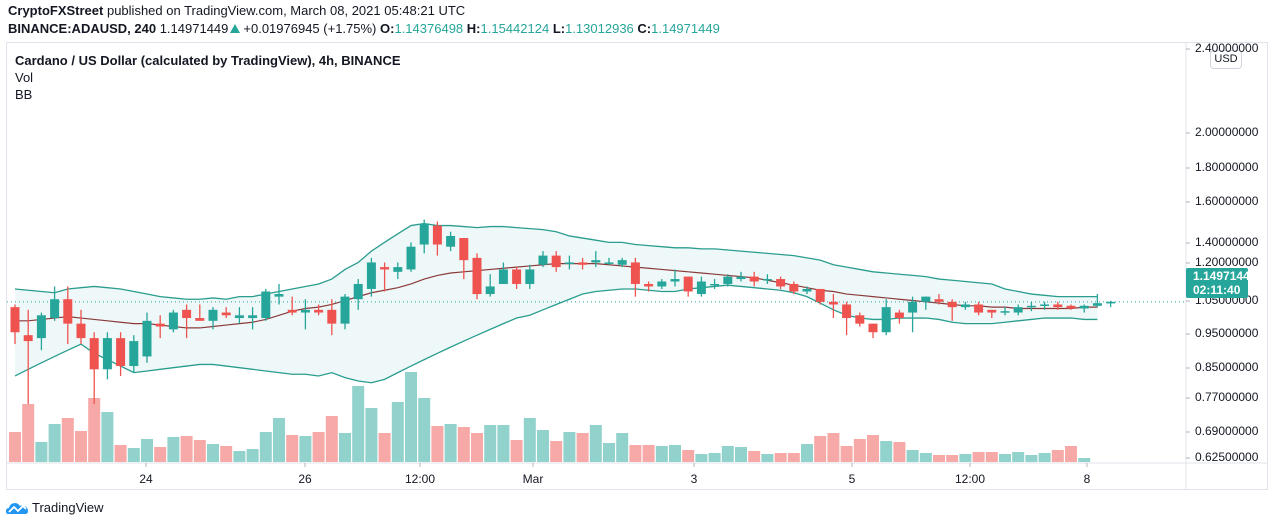  I want to click on close-label: C:, so click(644, 28).